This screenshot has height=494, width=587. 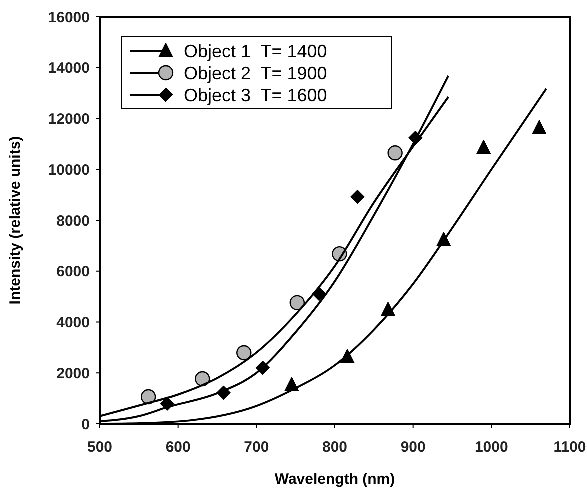 What do you see at coordinates (335, 479) in the screenshot?
I see `x-axis-title: Wavelength (nm)` at bounding box center [335, 479].